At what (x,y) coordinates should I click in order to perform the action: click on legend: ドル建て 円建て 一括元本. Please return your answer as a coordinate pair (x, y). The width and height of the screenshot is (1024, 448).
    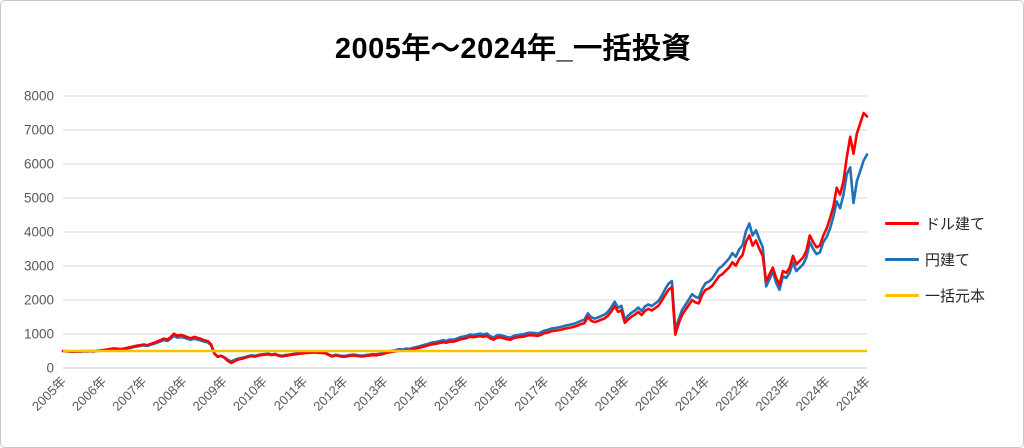
    Looking at the image, I should click on (935, 259).